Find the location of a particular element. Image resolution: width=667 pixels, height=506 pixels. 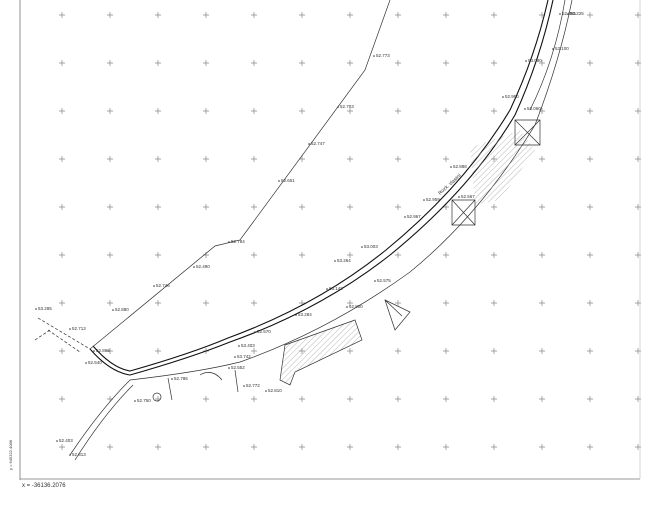

elevation-label: 52.713 is located at coordinates (79, 328).